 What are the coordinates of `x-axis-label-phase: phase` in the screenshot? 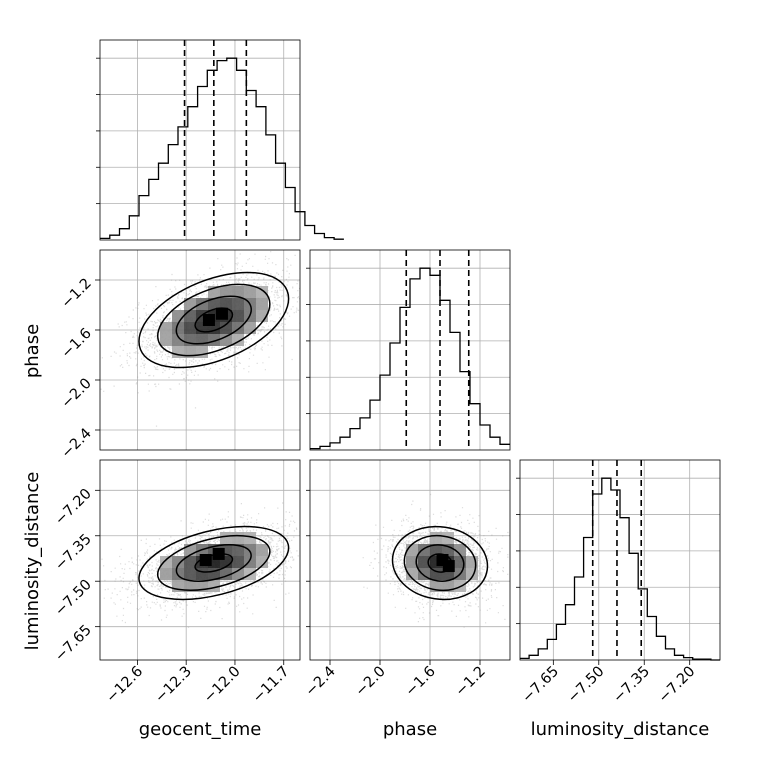 It's located at (410, 729).